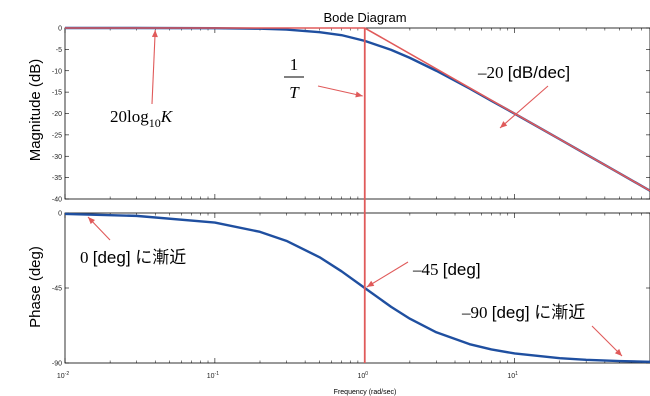  What do you see at coordinates (57, 178) in the screenshot?
I see `magnitude-ytick-label: -35` at bounding box center [57, 178].